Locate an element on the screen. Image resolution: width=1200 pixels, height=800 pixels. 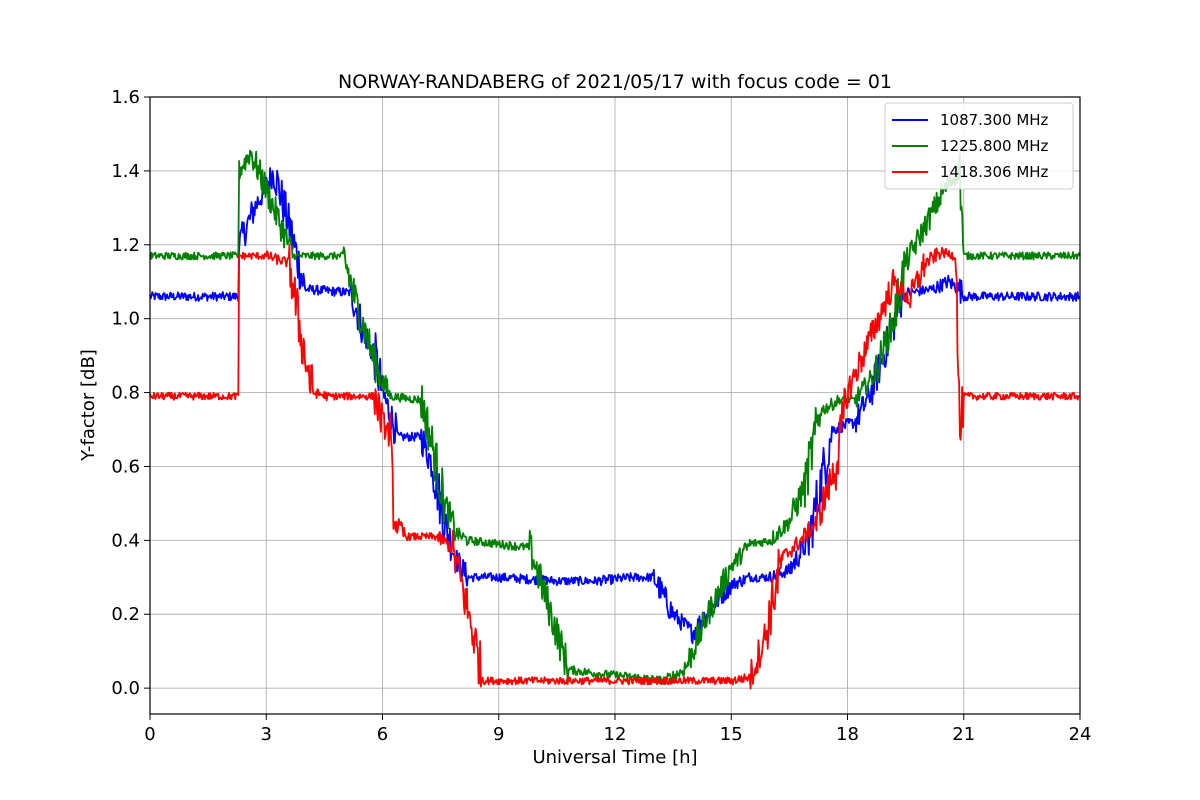
x-tick-label: 24 is located at coordinates (1080, 734).